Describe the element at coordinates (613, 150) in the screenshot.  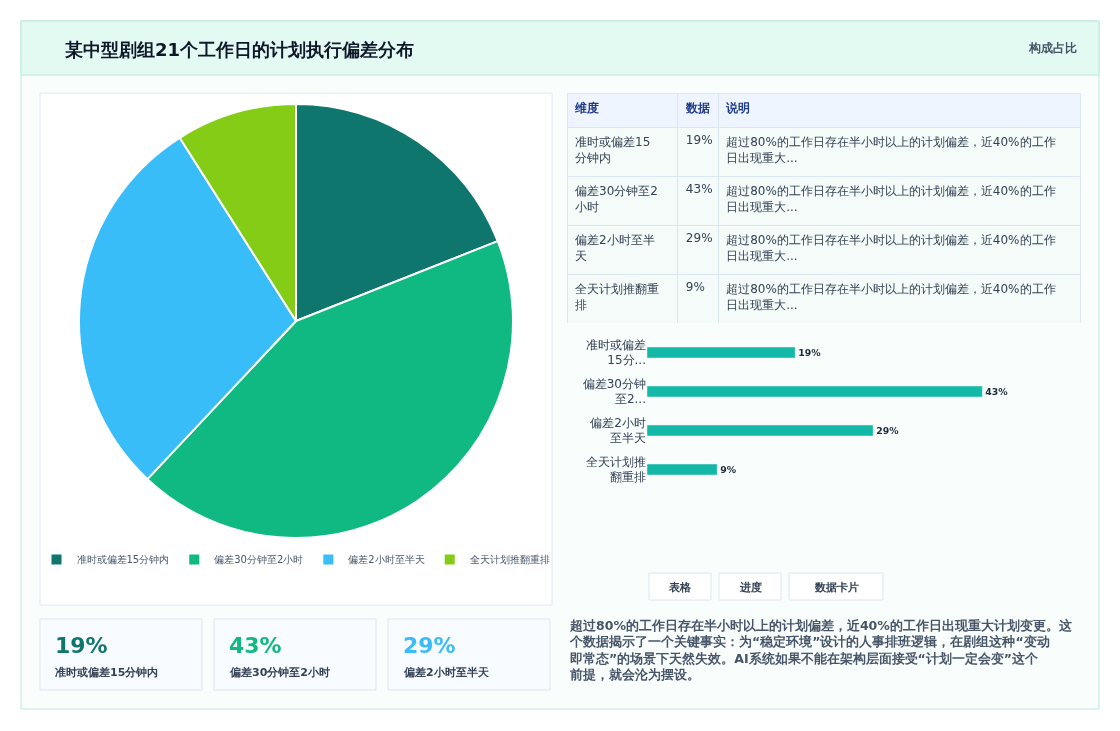
I see `slice-label: 准时或偏差15分钟内` at that location.